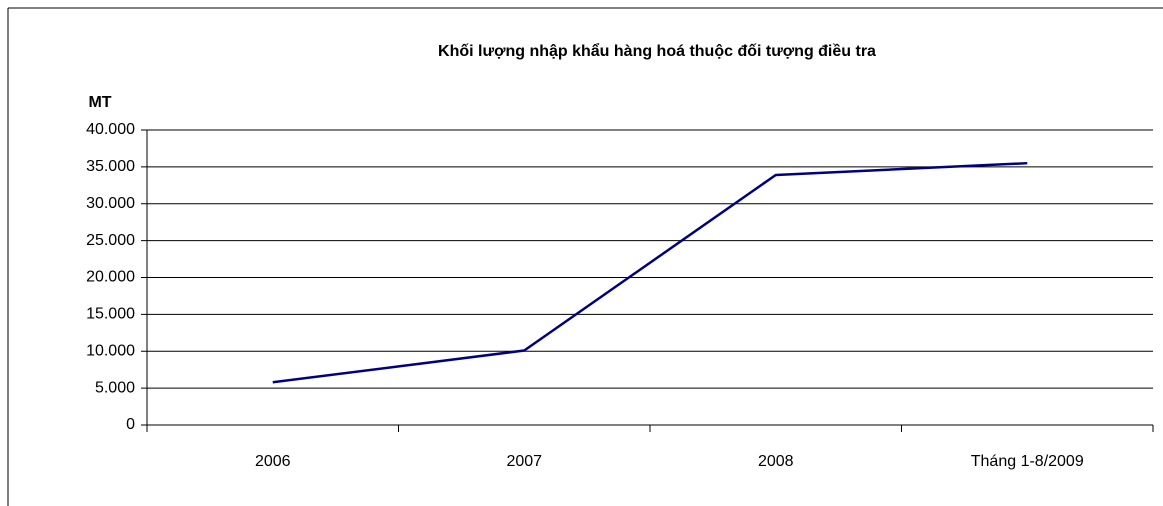 The width and height of the screenshot is (1163, 506). I want to click on y-tick-label: 20.000, so click(110, 277).